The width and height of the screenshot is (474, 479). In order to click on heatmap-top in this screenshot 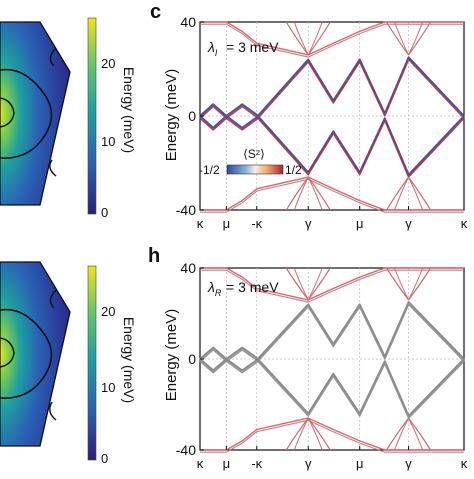, I will do `click(35, 113)`.